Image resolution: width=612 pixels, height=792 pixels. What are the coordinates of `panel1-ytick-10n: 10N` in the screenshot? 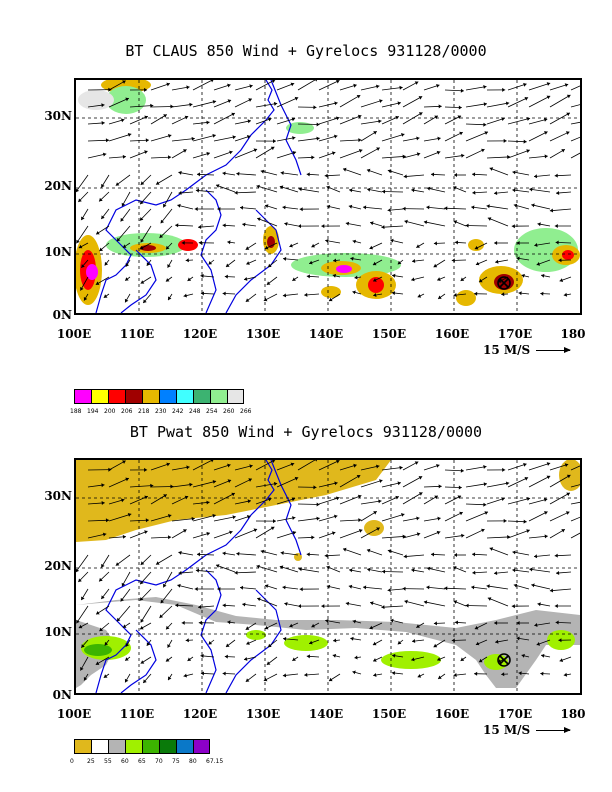 It's located at (58, 252).